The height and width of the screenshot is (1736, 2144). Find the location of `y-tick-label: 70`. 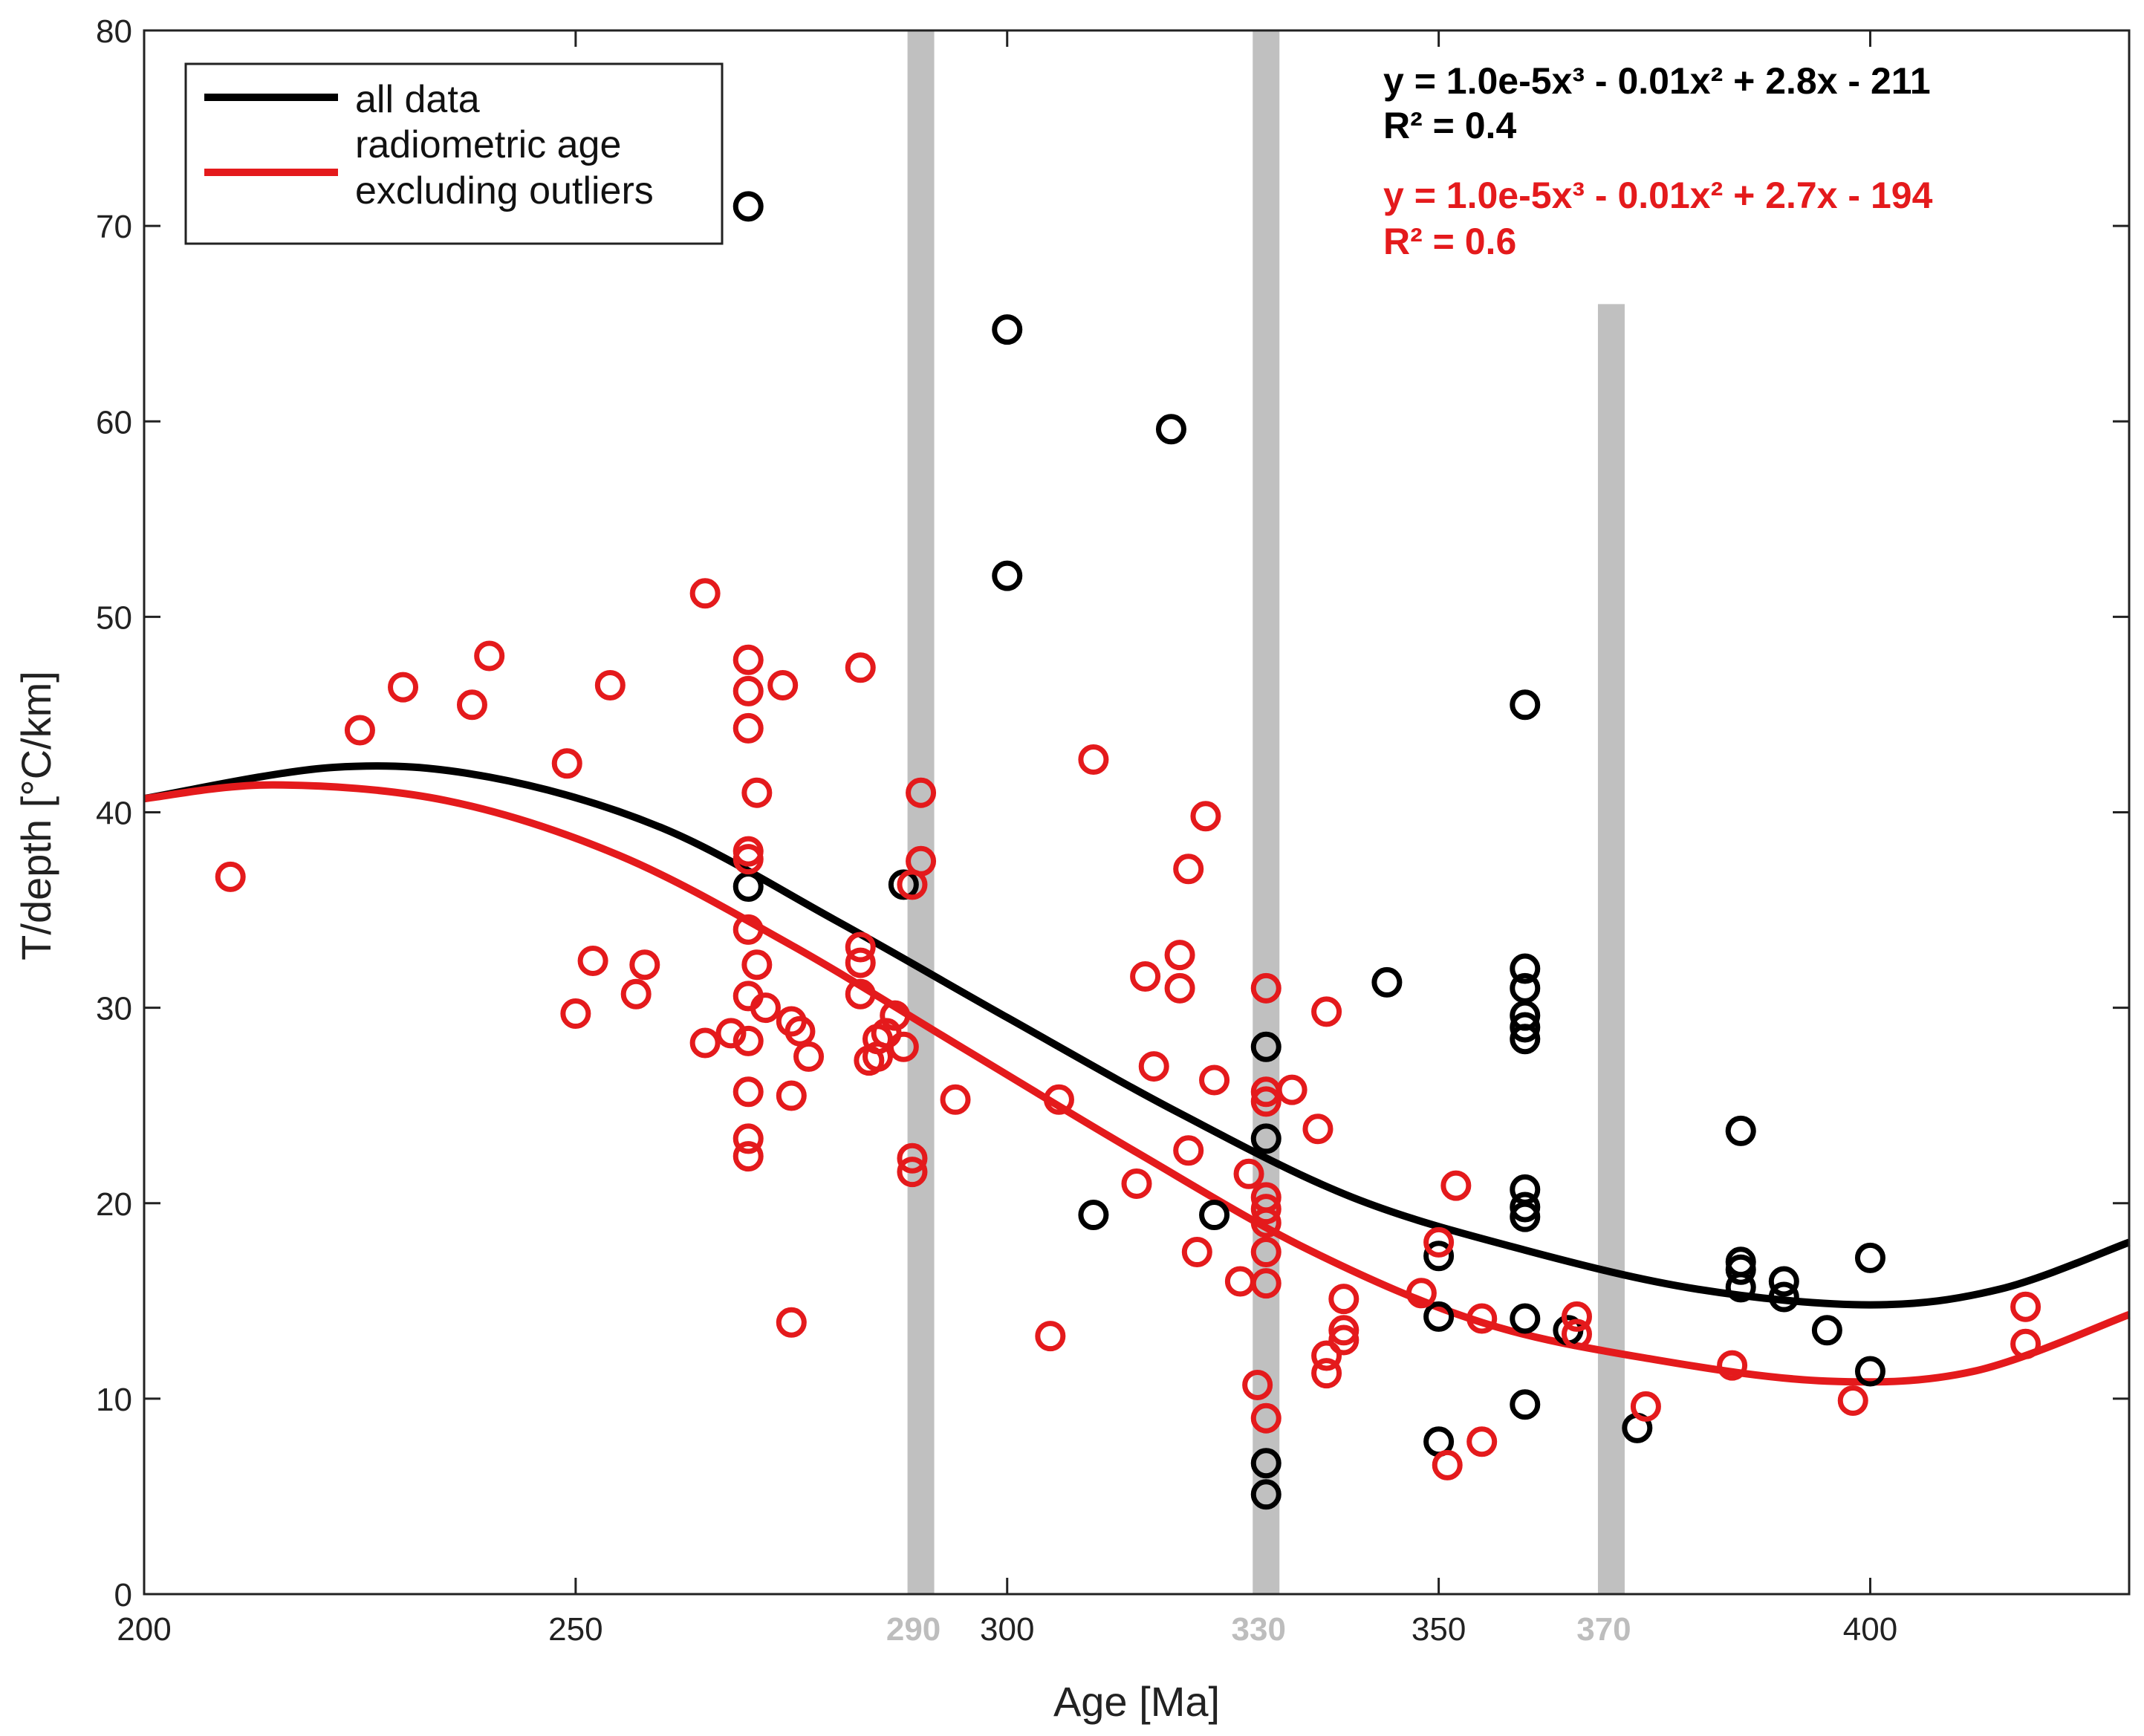

y-tick-label: 70 is located at coordinates (114, 227).